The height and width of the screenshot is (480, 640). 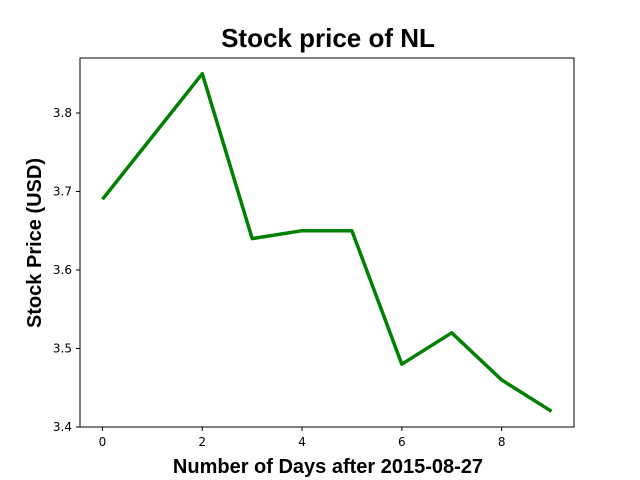 What do you see at coordinates (62, 348) in the screenshot?
I see `y-tick-label: 3.5` at bounding box center [62, 348].